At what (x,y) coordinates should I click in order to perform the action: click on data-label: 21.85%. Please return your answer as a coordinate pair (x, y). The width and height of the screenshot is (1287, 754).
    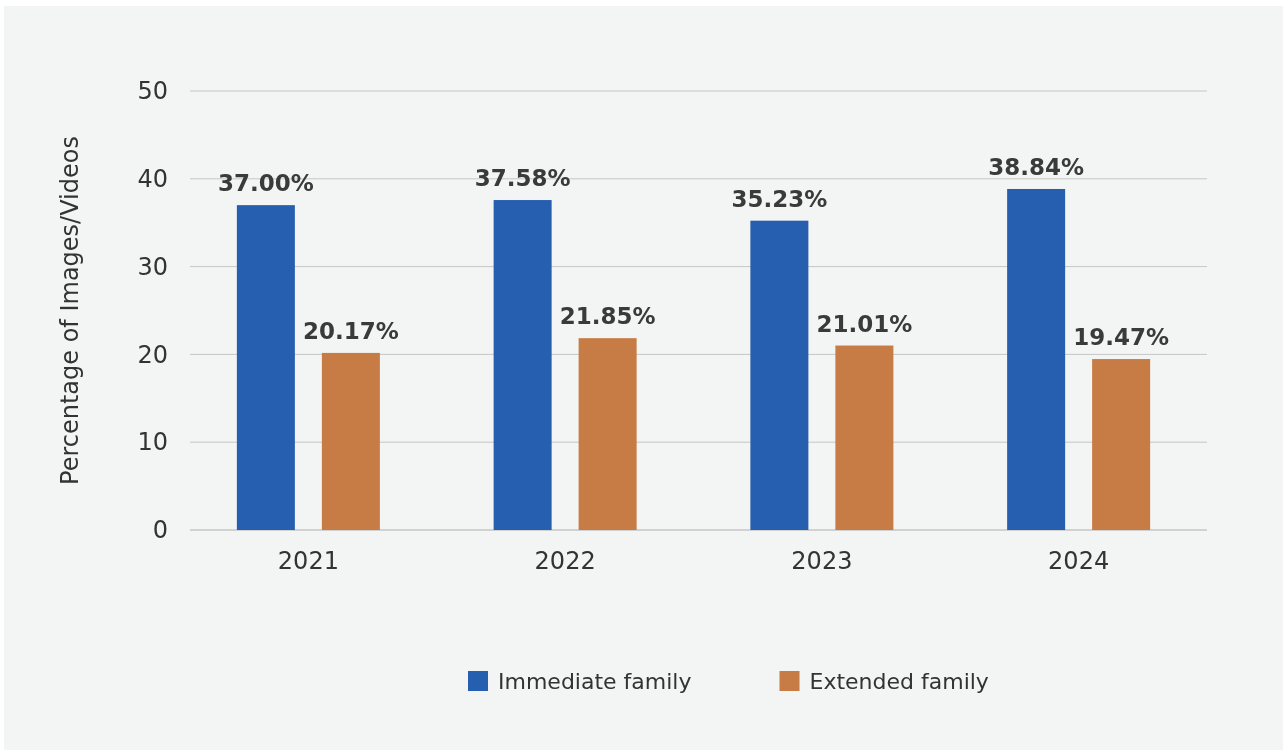
    Looking at the image, I should click on (607, 316).